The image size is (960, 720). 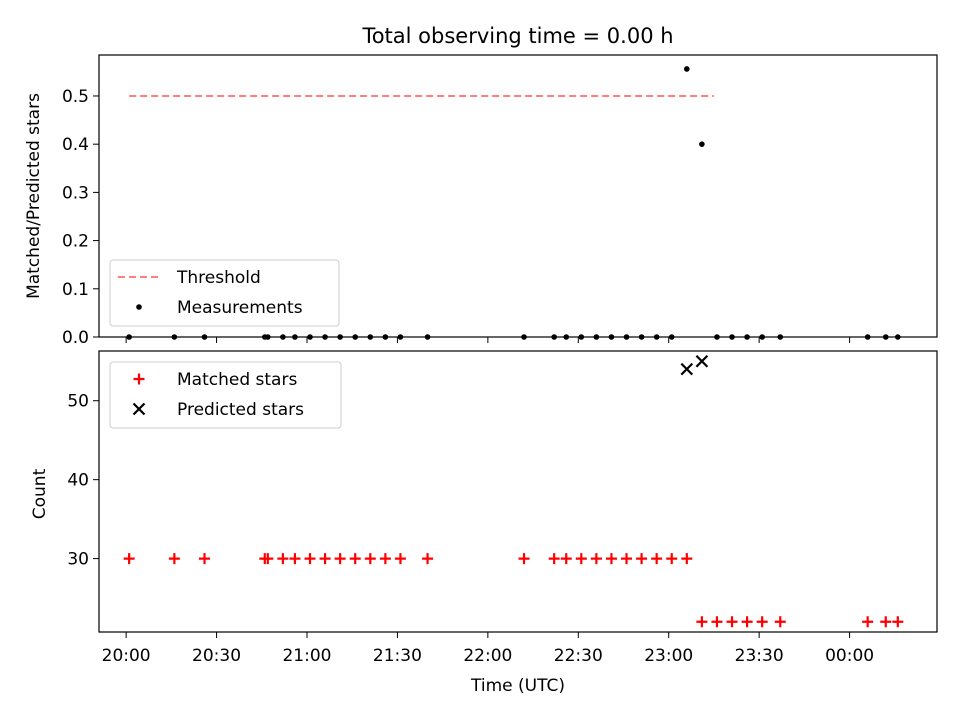 I want to click on top-y-tick-label: 0.5, so click(x=75, y=97).